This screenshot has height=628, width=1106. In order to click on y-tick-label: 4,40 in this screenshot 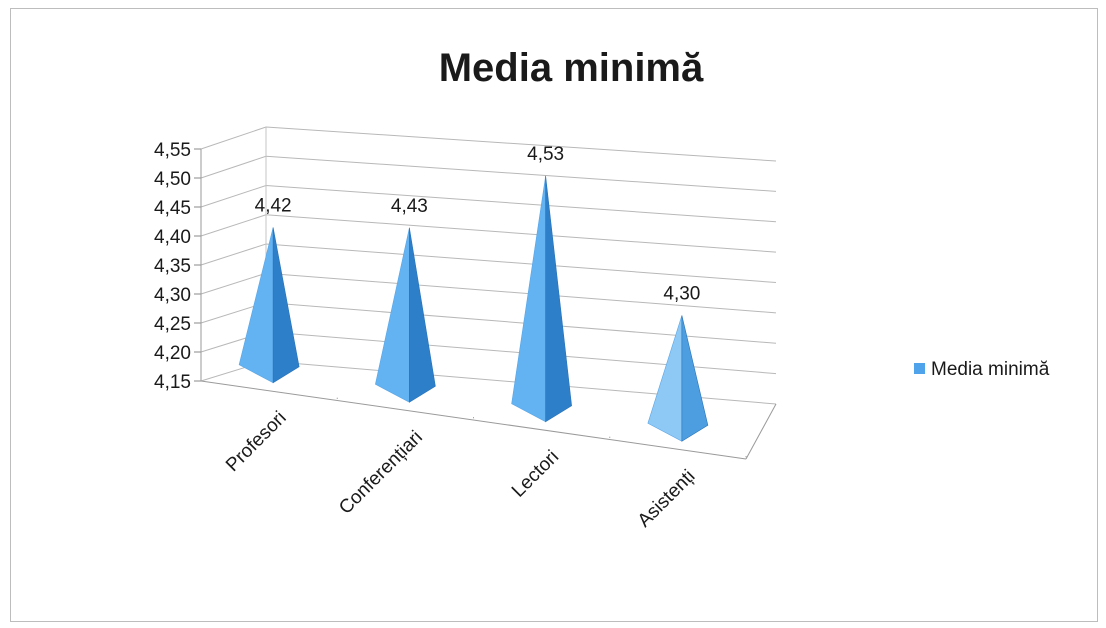, I will do `click(172, 237)`.